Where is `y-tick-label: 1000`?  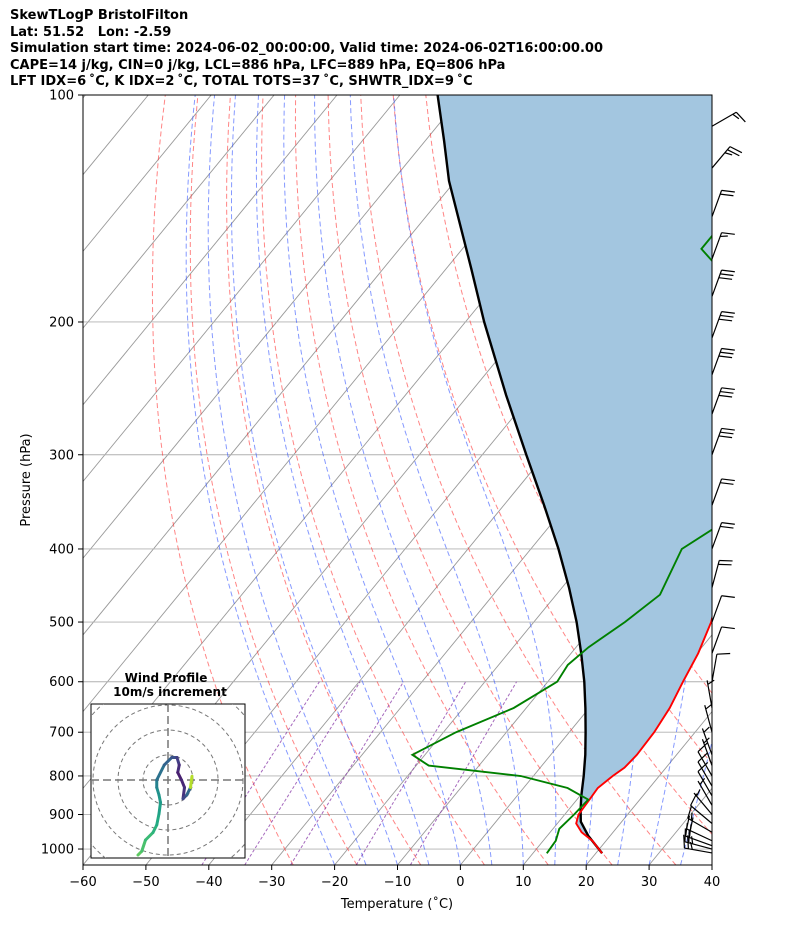
y-tick-label: 1000 is located at coordinates (57, 850).